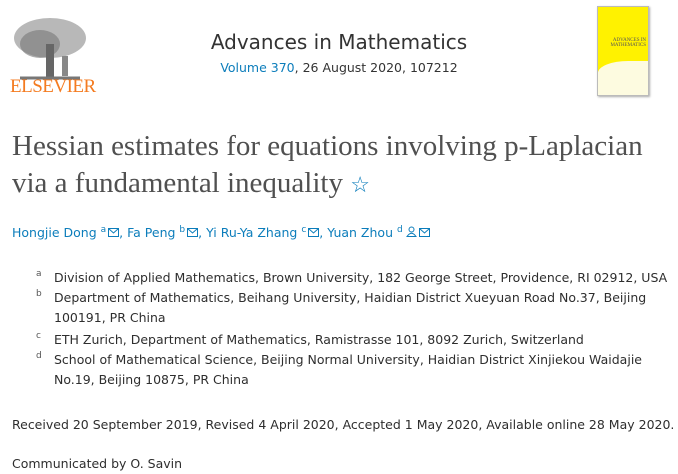 The width and height of the screenshot is (678, 474). I want to click on journal-title: Advances in Mathematics, so click(339, 42).